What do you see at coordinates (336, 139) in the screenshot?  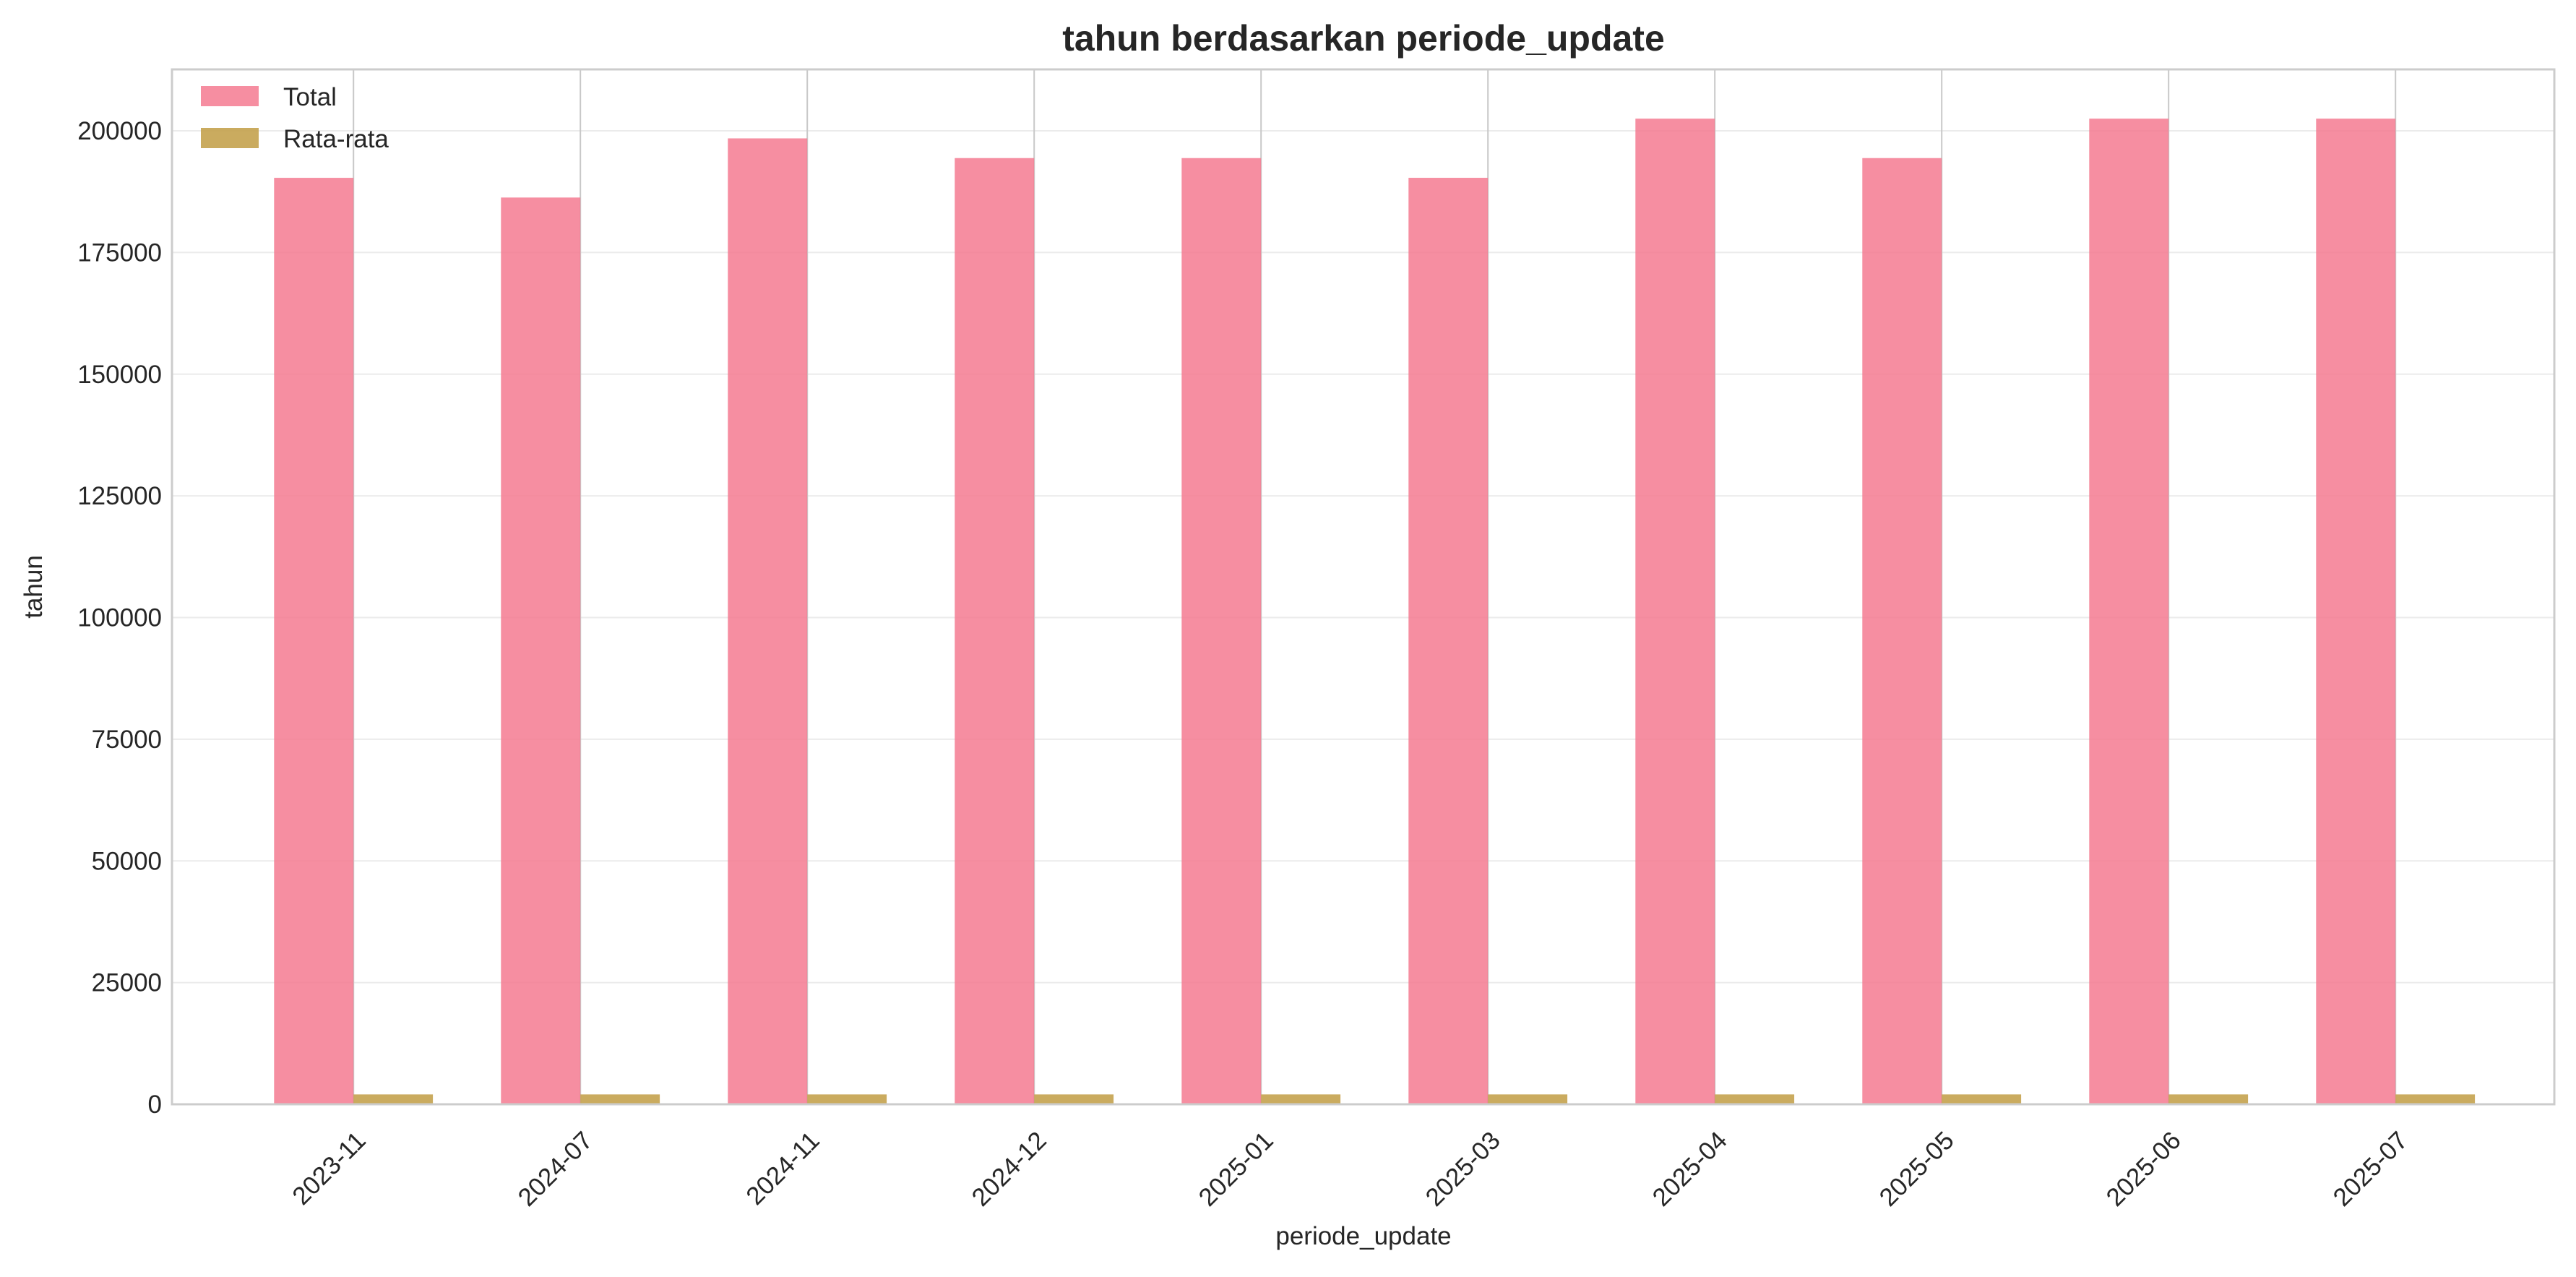 I see `legend-label: Rata-rata` at bounding box center [336, 139].